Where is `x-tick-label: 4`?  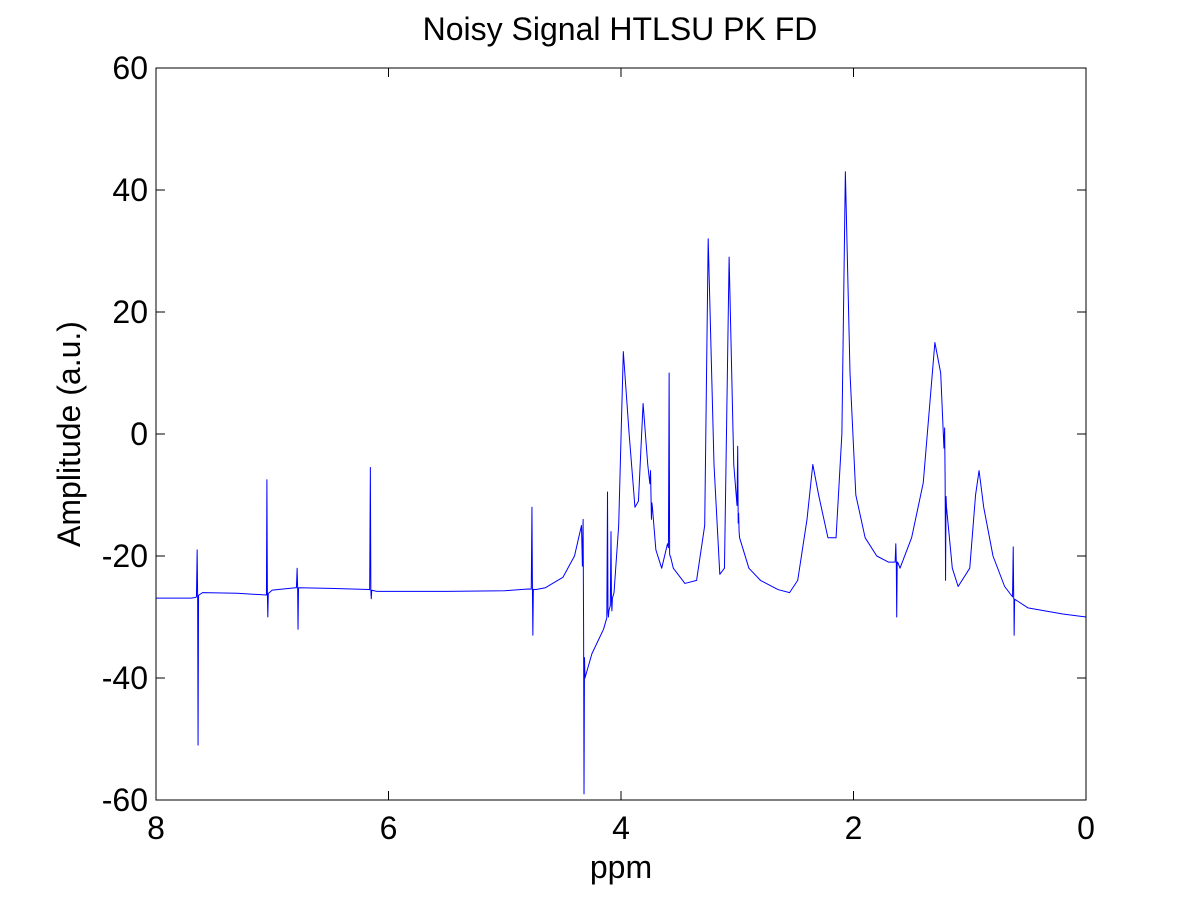 x-tick-label: 4 is located at coordinates (621, 828).